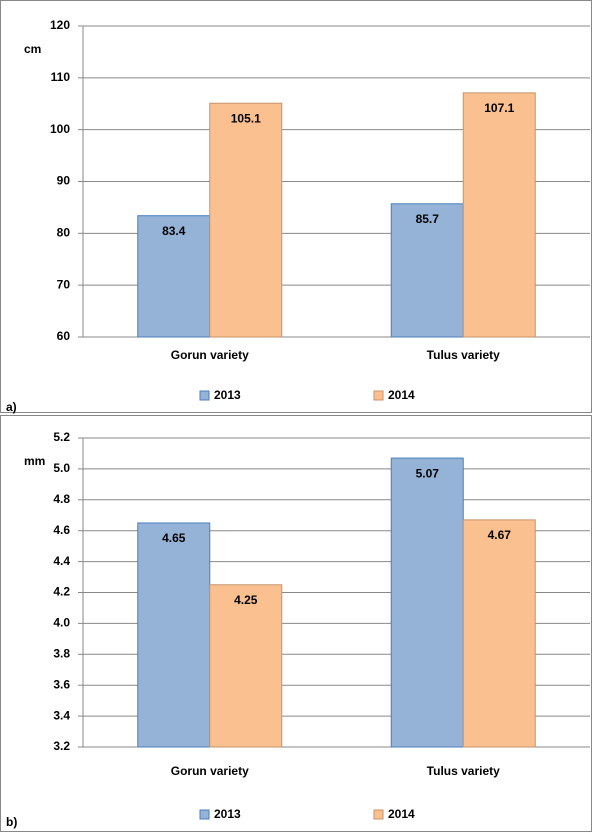  Describe the element at coordinates (246, 118) in the screenshot. I see `data-label: 105.1` at that location.